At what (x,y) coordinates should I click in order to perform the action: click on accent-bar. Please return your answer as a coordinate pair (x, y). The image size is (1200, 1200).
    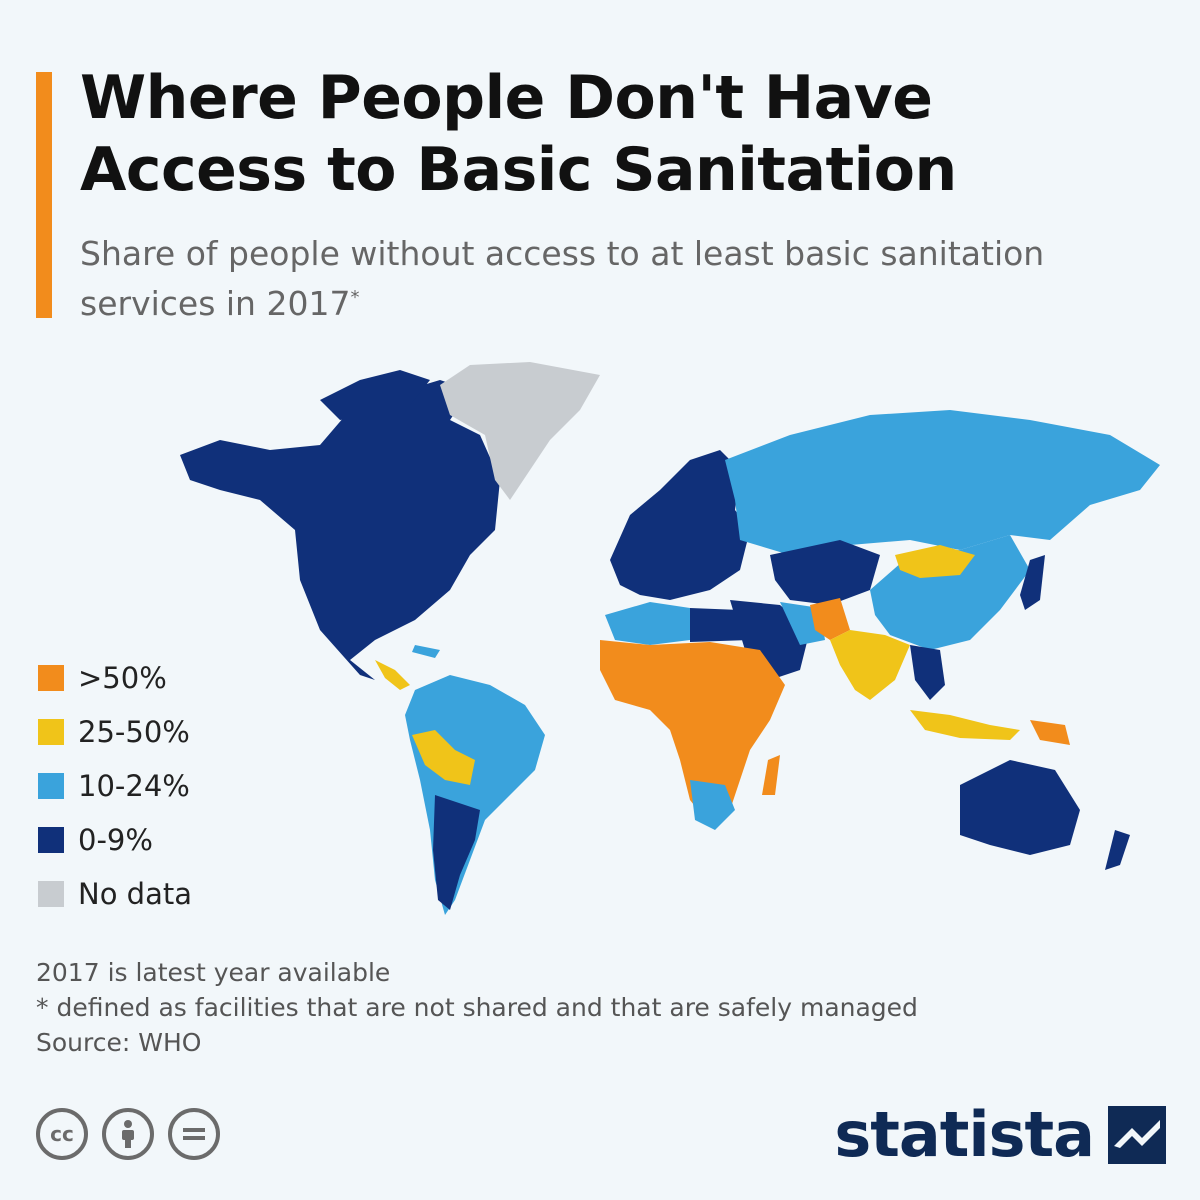
    Looking at the image, I should click on (44, 195).